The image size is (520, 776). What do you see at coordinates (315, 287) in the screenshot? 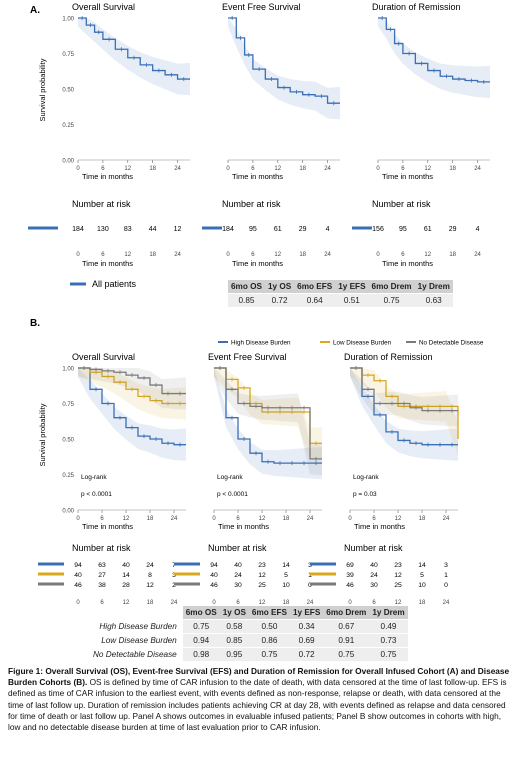
I see `table-header: 6mo EFS` at bounding box center [315, 287].